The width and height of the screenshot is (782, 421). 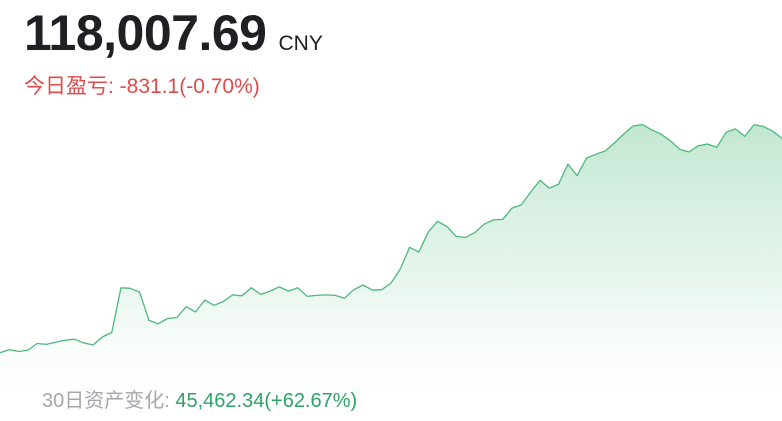 I want to click on currency-unit: CNY, so click(x=301, y=44).